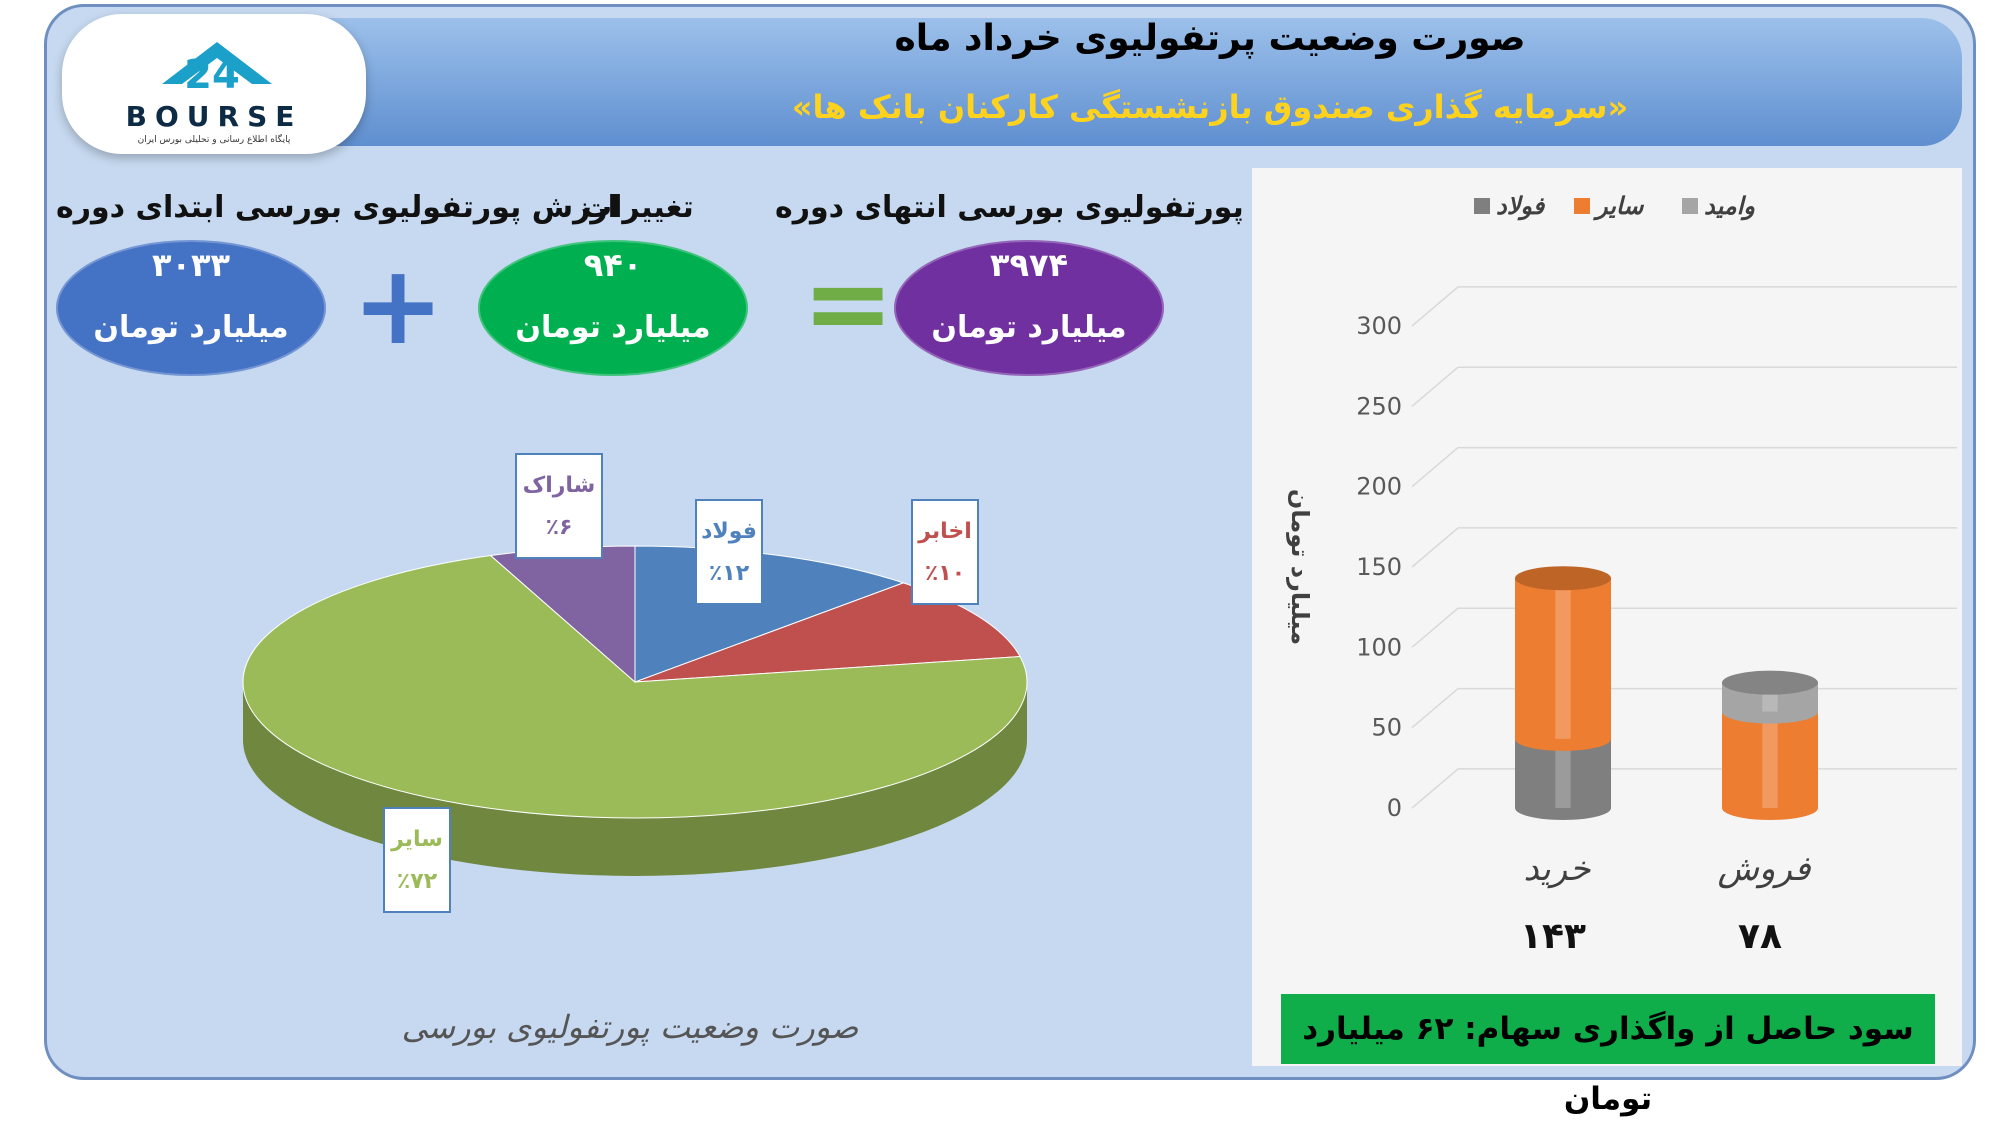 Image resolution: width=2000 pixels, height=1134 pixels. Describe the element at coordinates (729, 573) in the screenshot. I see `pie-label-pct-1: ٪۱۲` at that location.